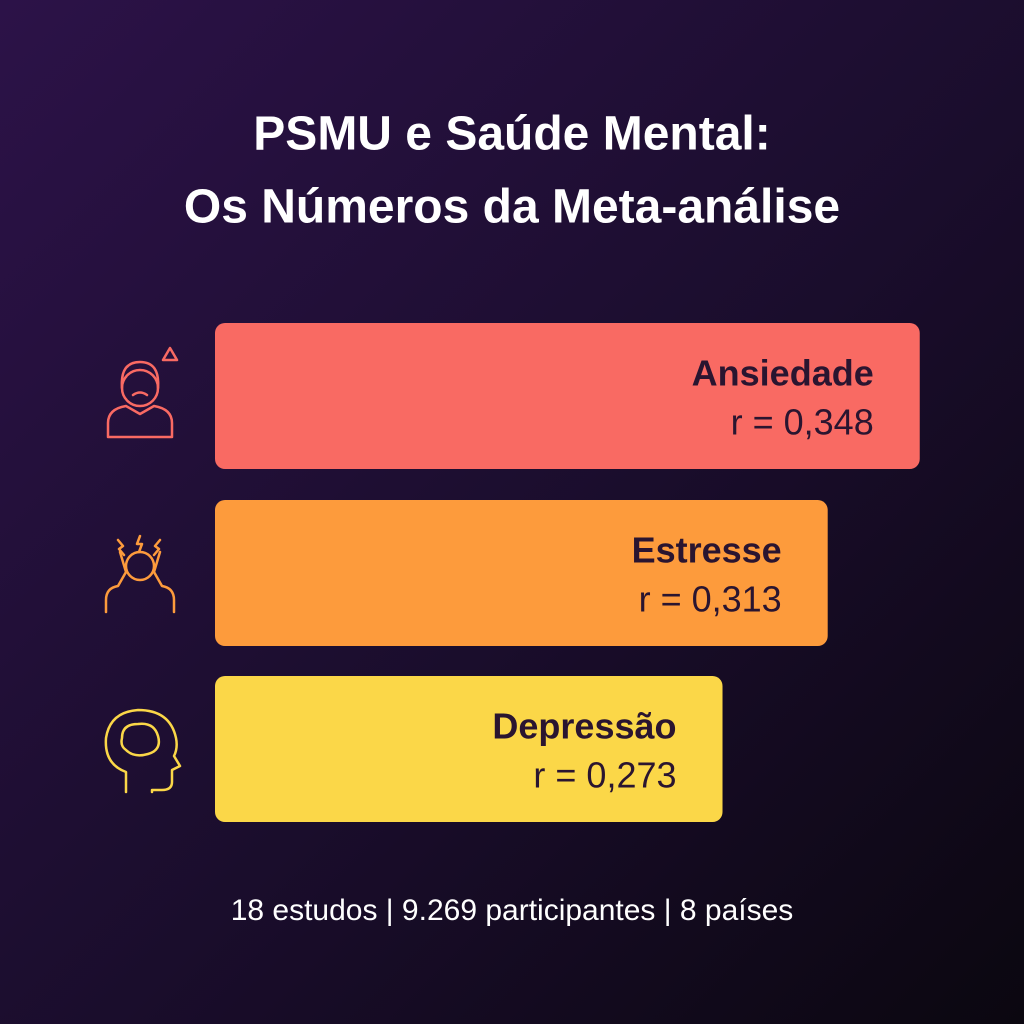 The image size is (1024, 1024). What do you see at coordinates (710, 599) in the screenshot?
I see `value-label: r = 0,313` at bounding box center [710, 599].